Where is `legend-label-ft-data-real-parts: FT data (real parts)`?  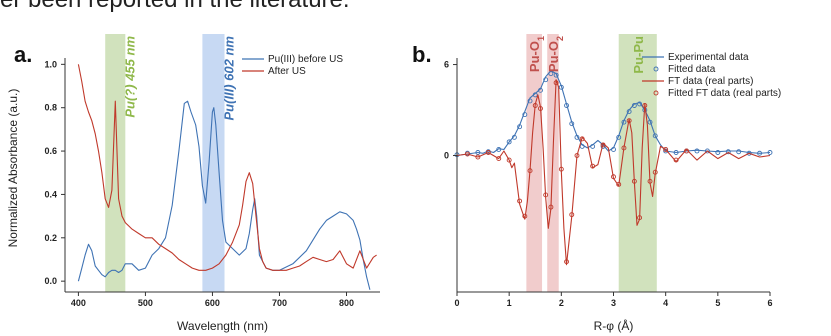
legend-label-ft-data-real-parts: FT data (real parts) is located at coordinates (710, 81).